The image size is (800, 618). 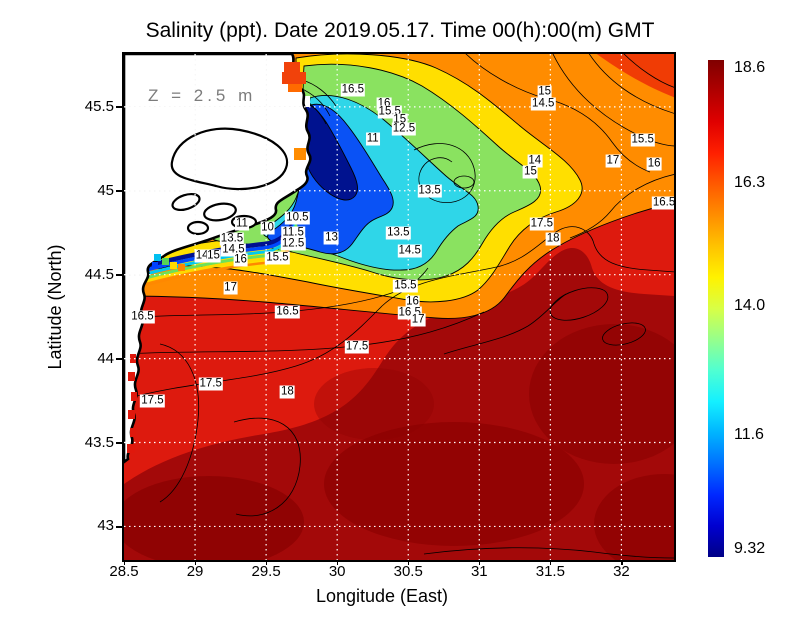 What do you see at coordinates (195, 571) in the screenshot?
I see `x-tick-label: 29` at bounding box center [195, 571].